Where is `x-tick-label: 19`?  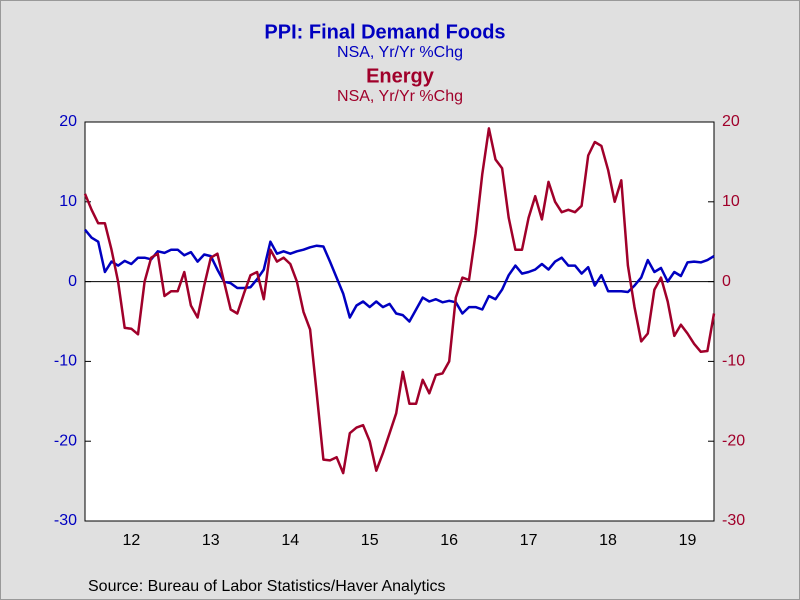 x-tick-label: 19 is located at coordinates (688, 540).